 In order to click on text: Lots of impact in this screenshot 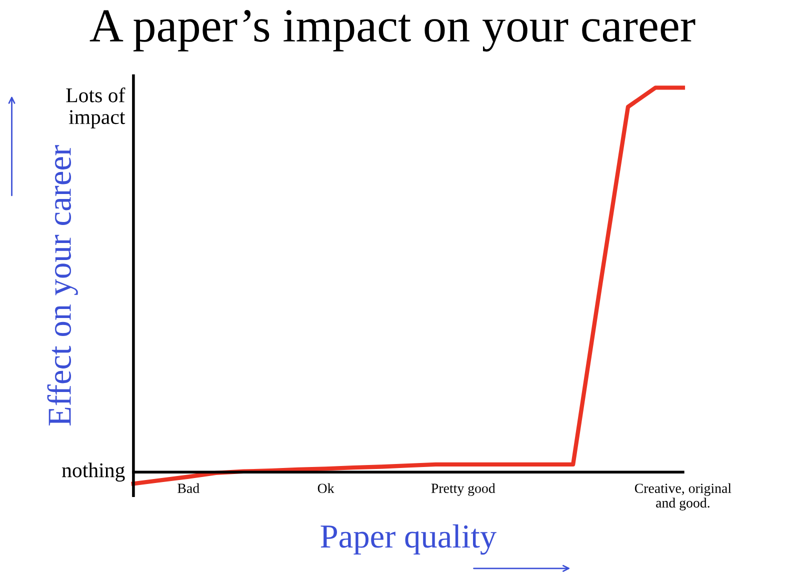, I will do `click(96, 107)`.